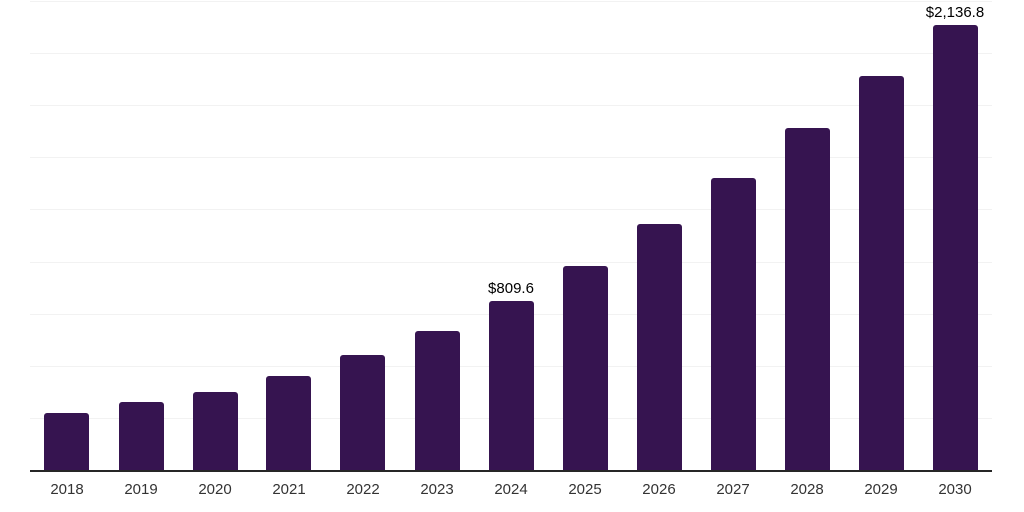 This screenshot has width=1024, height=512. What do you see at coordinates (363, 489) in the screenshot?
I see `x-tick-label: 2022` at bounding box center [363, 489].